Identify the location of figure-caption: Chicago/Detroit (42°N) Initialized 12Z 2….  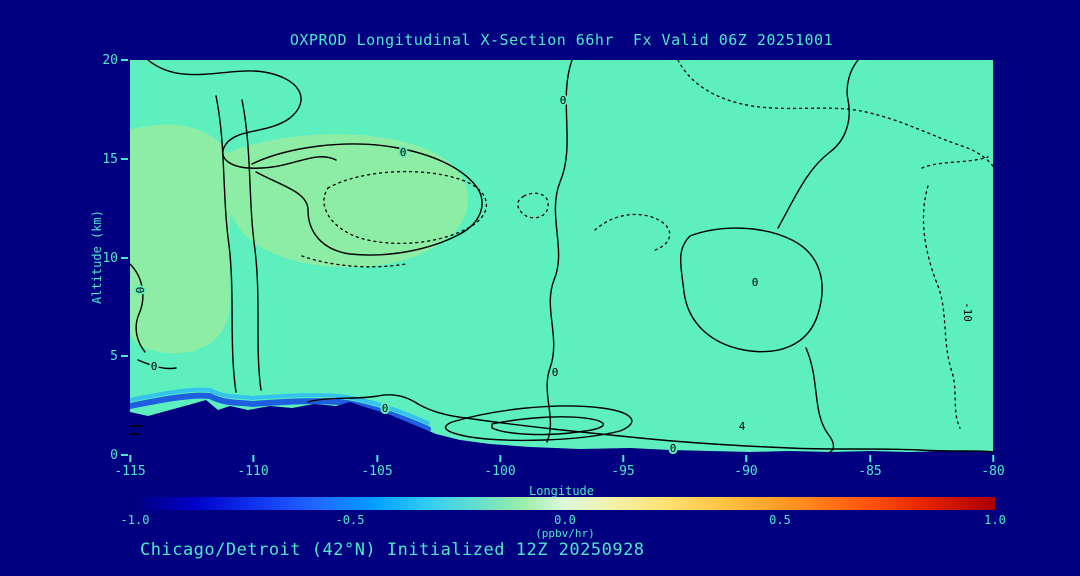
(392, 550).